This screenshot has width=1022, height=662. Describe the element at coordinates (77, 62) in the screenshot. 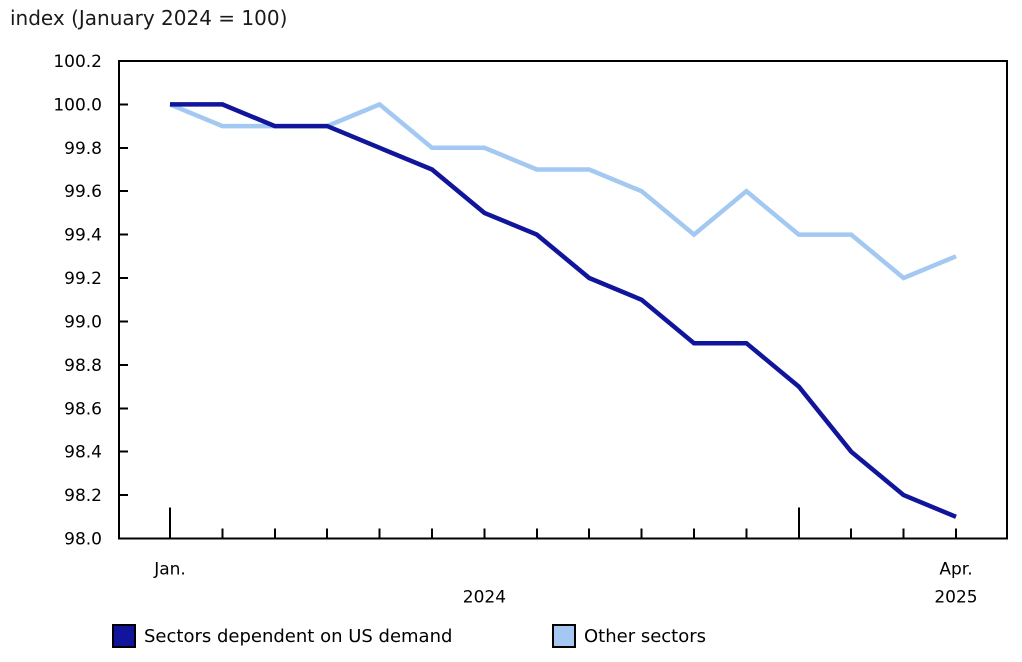

I see `y-axis-tick-label: 100.2` at that location.